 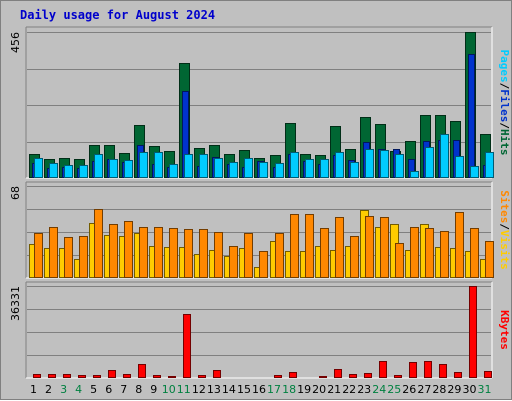 What do you see at coordinates (334, 389) in the screenshot?
I see `day-label-21: 21` at bounding box center [334, 389].